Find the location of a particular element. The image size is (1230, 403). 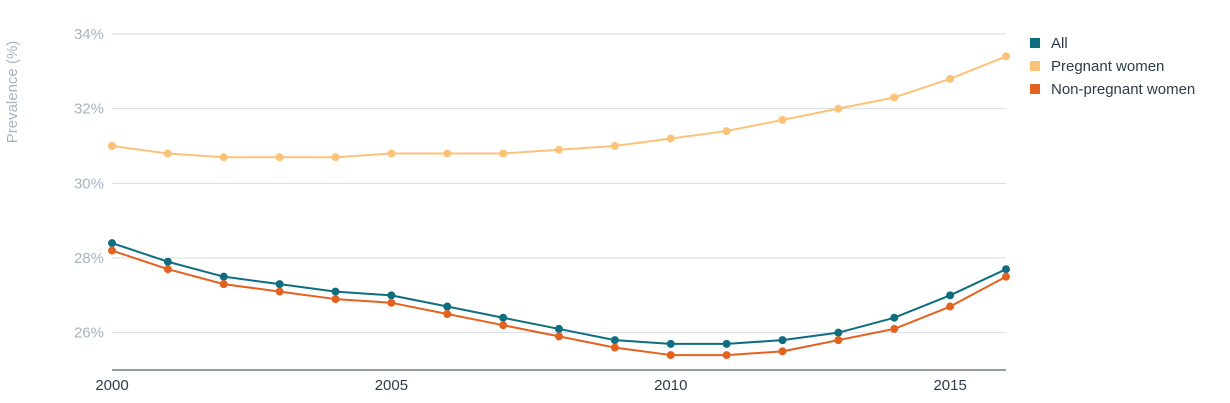

y-axis-label: Prevalence (%) is located at coordinates (12, 92).